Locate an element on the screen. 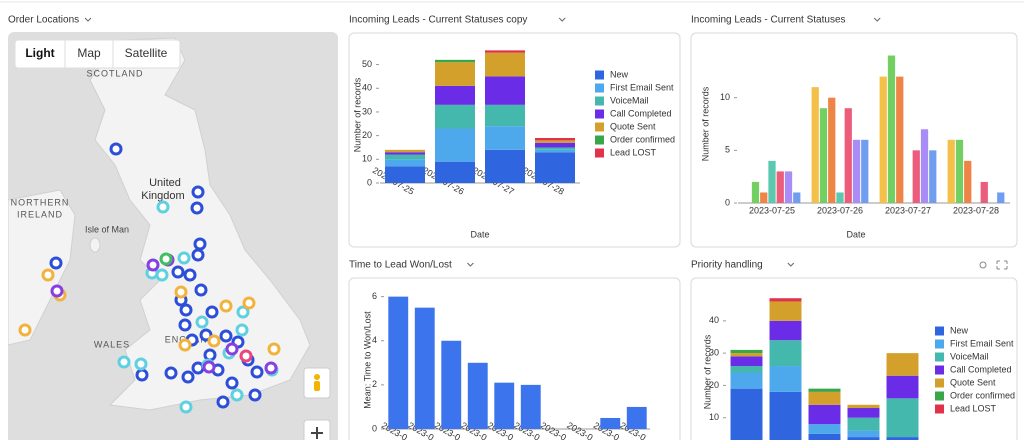 This screenshot has height=440, width=1024. panel-title: Order Locations is located at coordinates (43, 20).